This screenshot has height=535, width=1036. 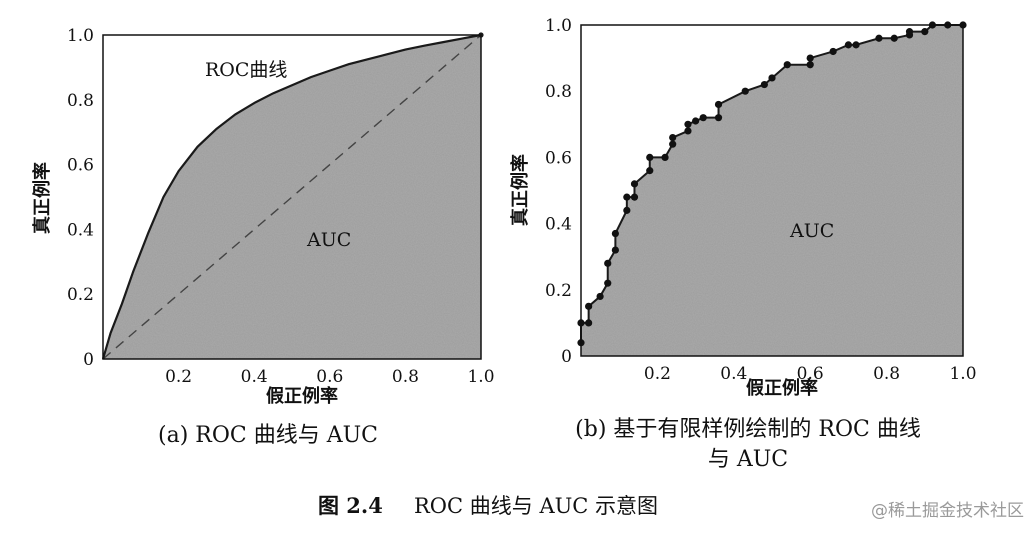 What do you see at coordinates (405, 377) in the screenshot?
I see `x-tick-label-a: 0.8` at bounding box center [405, 377].